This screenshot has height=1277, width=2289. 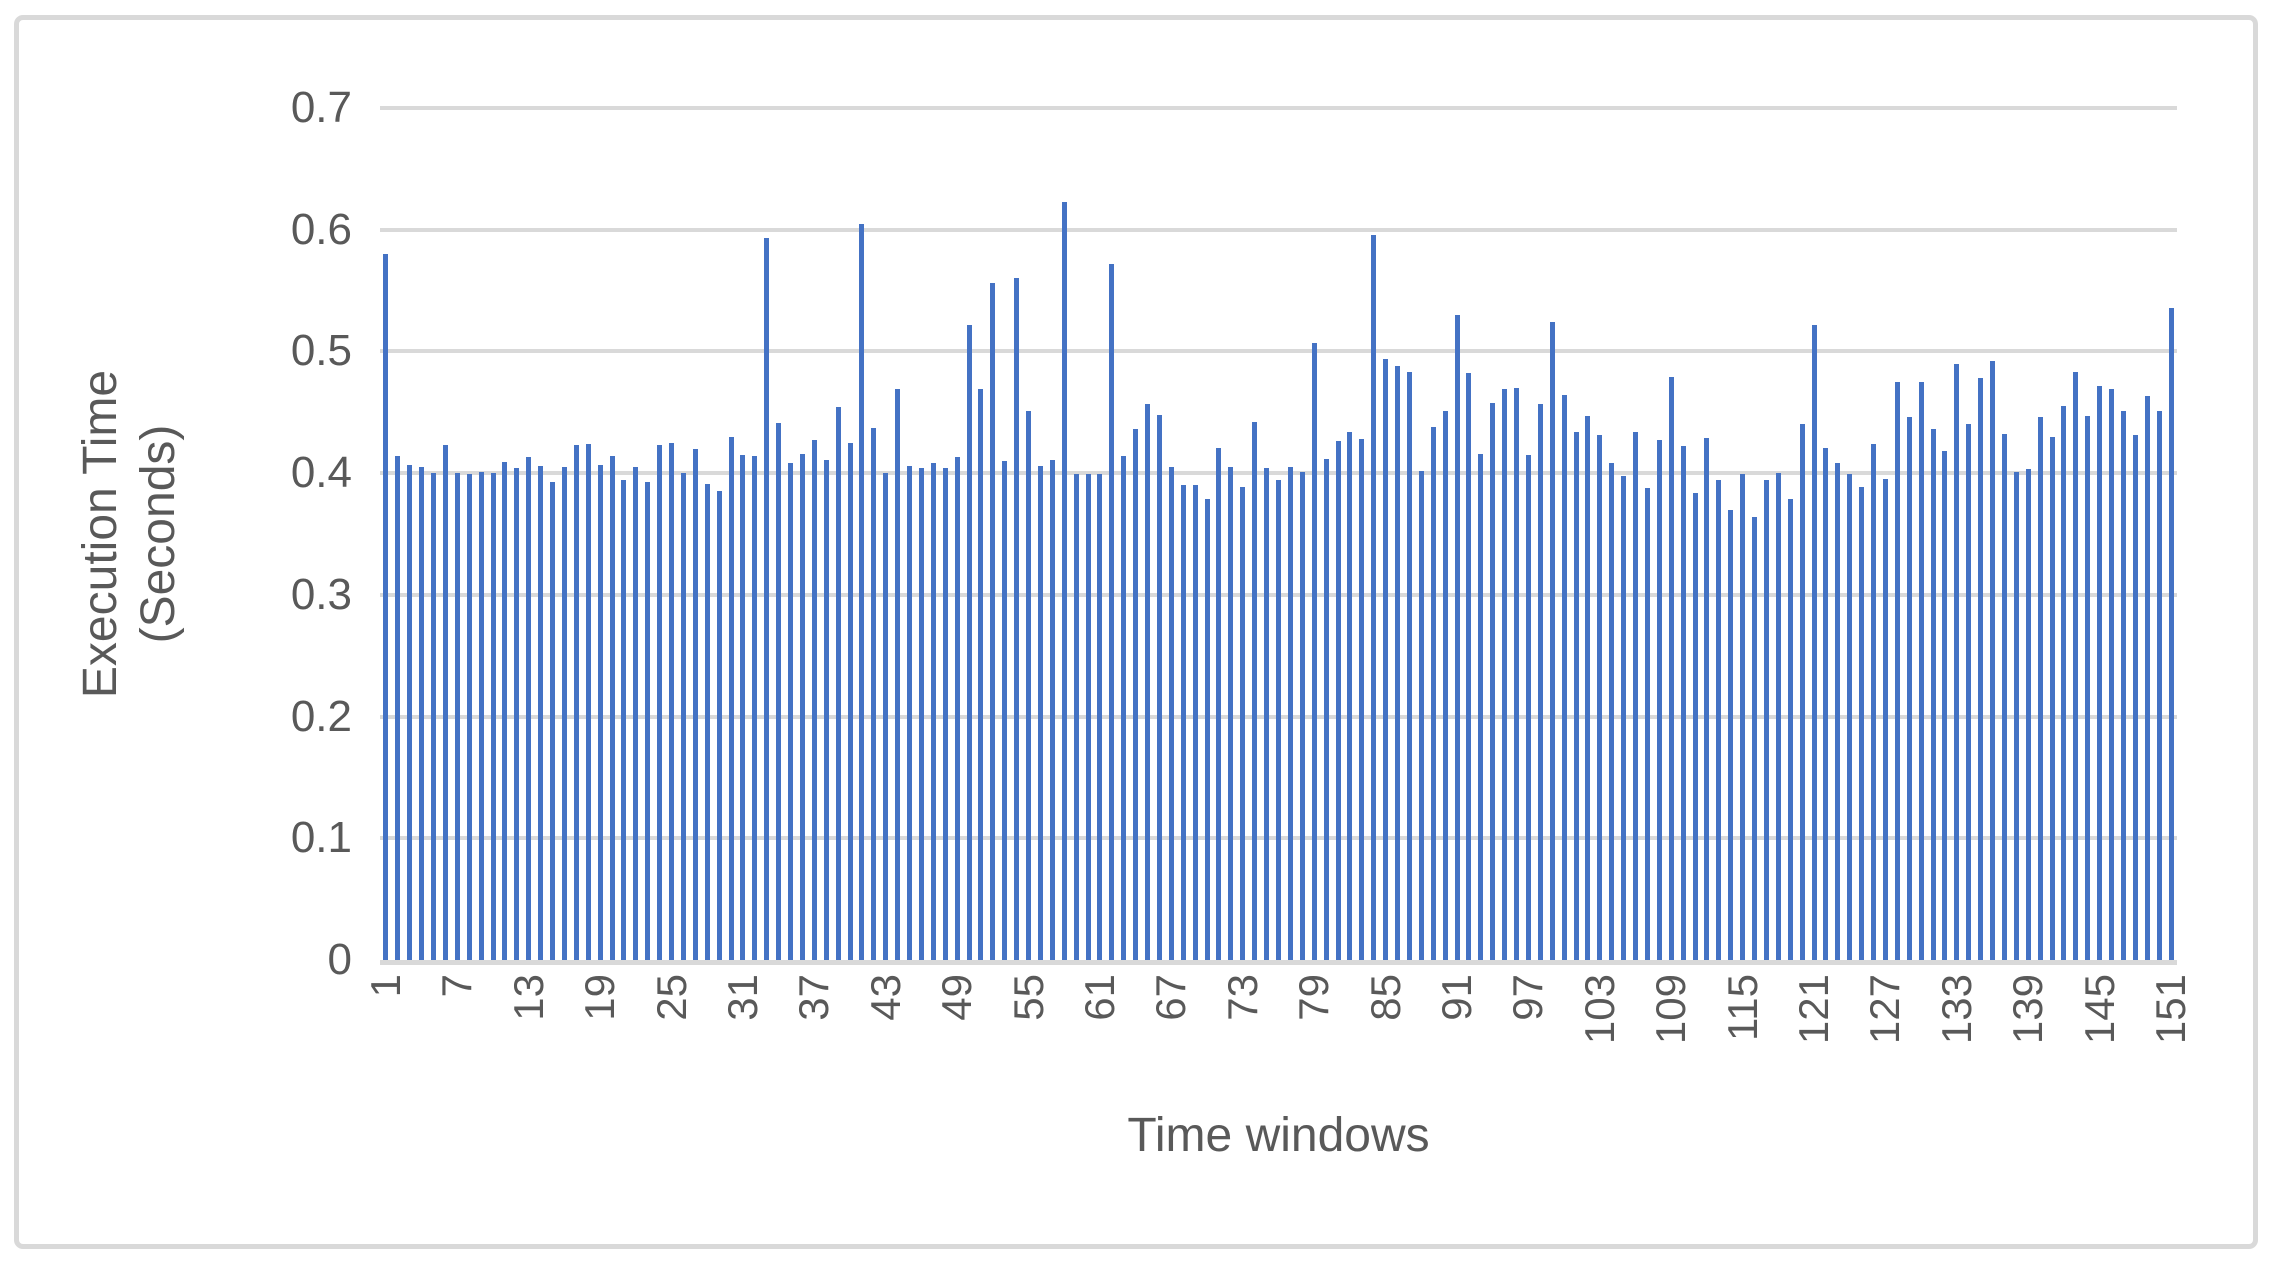 I want to click on y-tick-label-0.5: 0.5, so click(x=321, y=351).